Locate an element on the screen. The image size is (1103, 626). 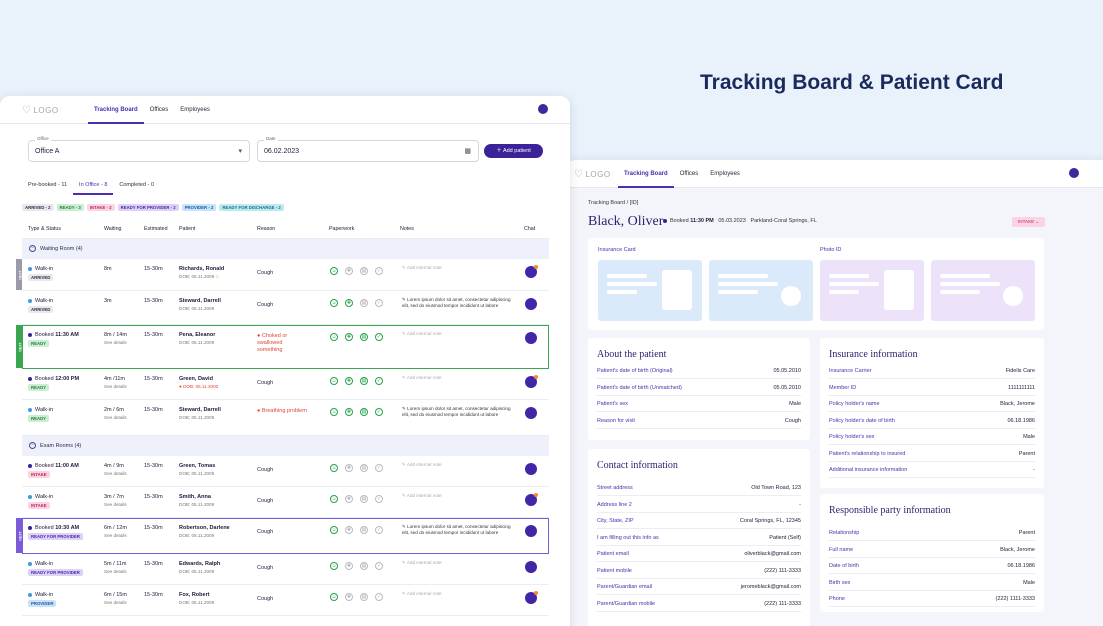
tab-in-office: In Office - 8 is located at coordinates (93, 188).